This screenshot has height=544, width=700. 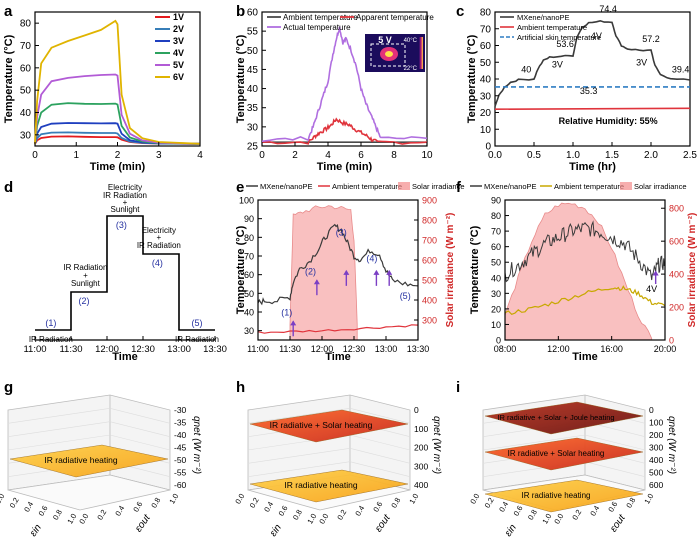 I want to click on y-tick-label: 0.4, so click(x=119, y=511).